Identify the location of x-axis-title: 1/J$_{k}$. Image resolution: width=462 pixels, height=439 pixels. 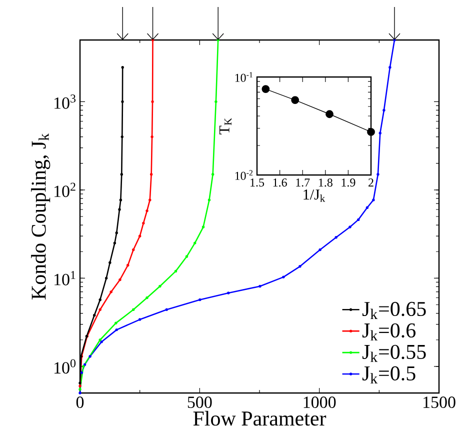
(315, 196).